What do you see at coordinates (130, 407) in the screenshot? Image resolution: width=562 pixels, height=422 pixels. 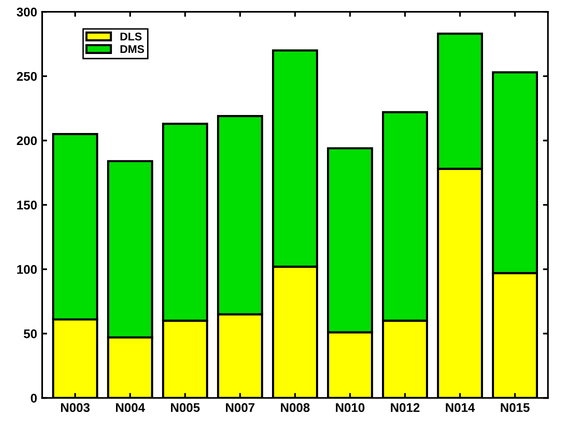 I see `x-tick-label: N004` at bounding box center [130, 407].